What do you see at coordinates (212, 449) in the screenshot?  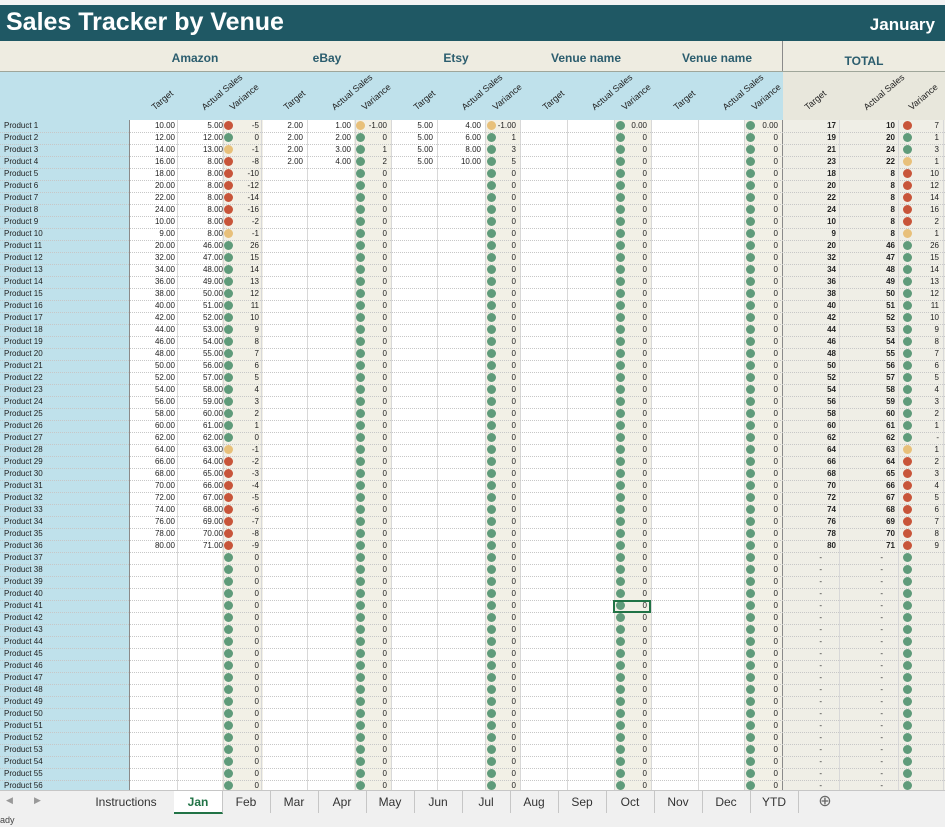 I see `actual-sales-cell: 63.00` at bounding box center [212, 449].